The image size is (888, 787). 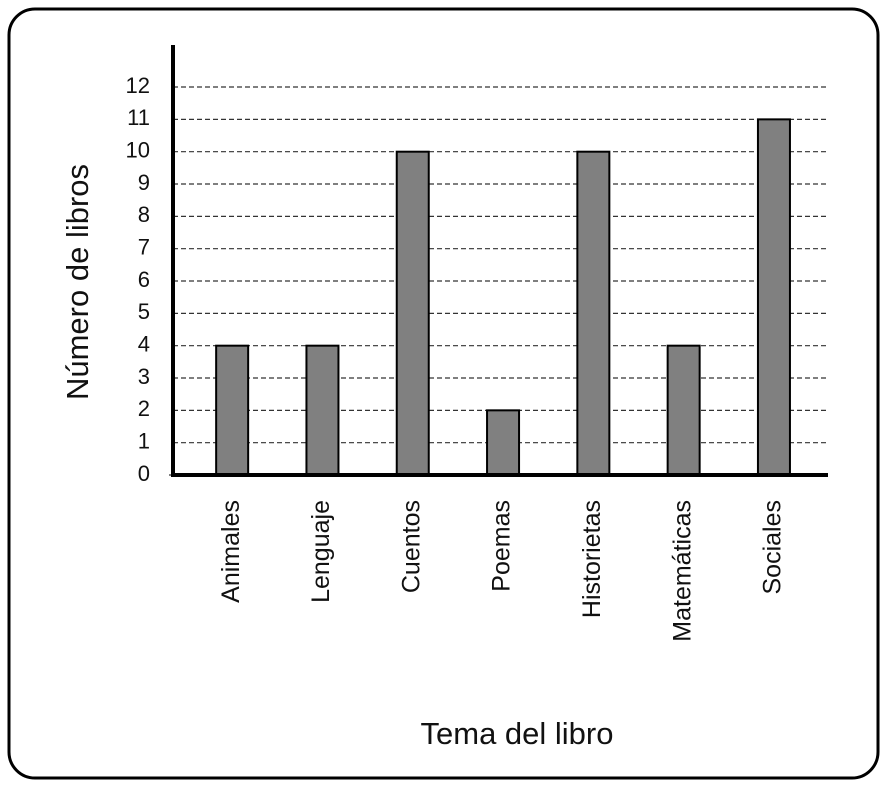 What do you see at coordinates (144, 311) in the screenshot?
I see `y-tick-label: 5` at bounding box center [144, 311].